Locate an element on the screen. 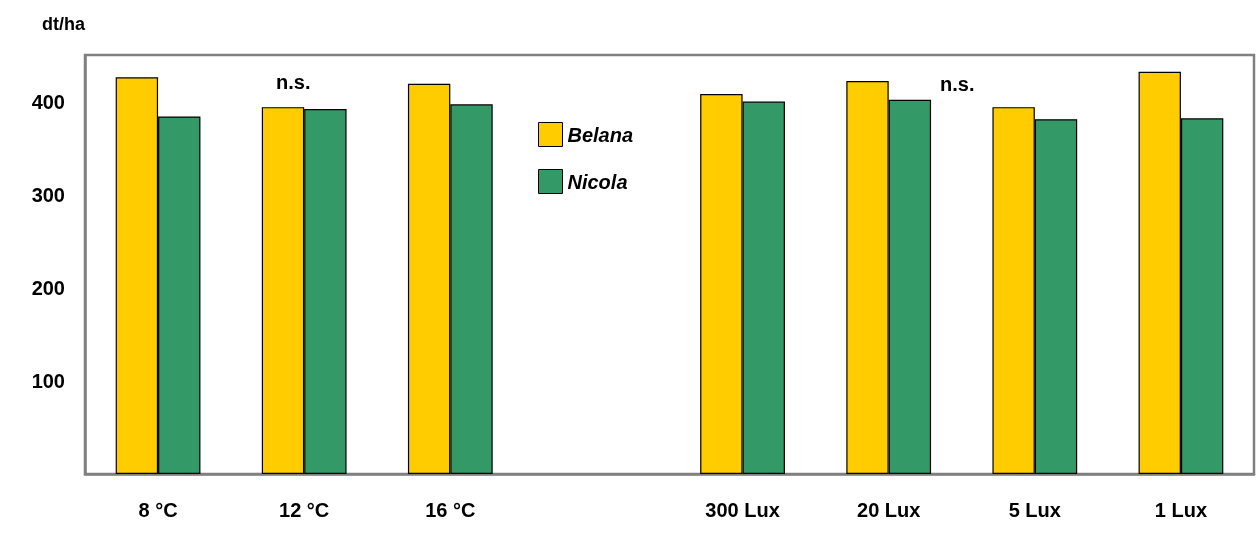 The width and height of the screenshot is (1259, 533). x-tick-label: 5 Lux is located at coordinates (1034, 510).